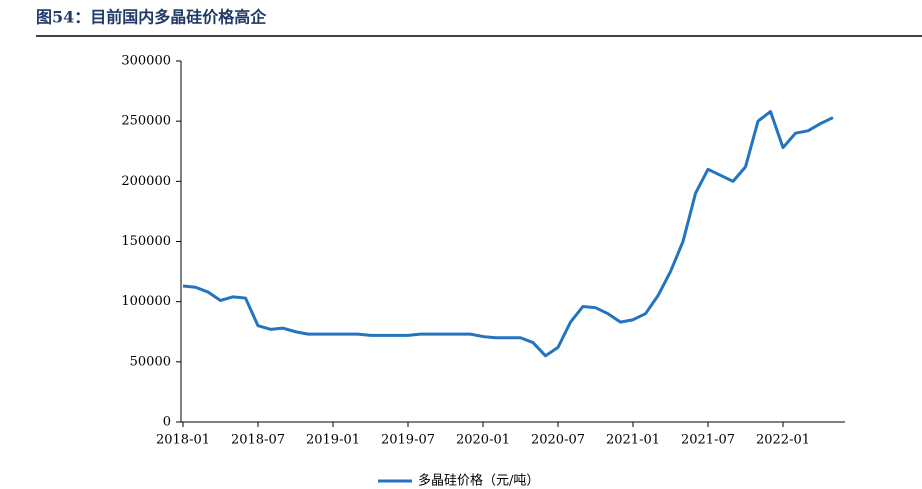  I want to click on x-tick-label: 2021-01, so click(633, 440).